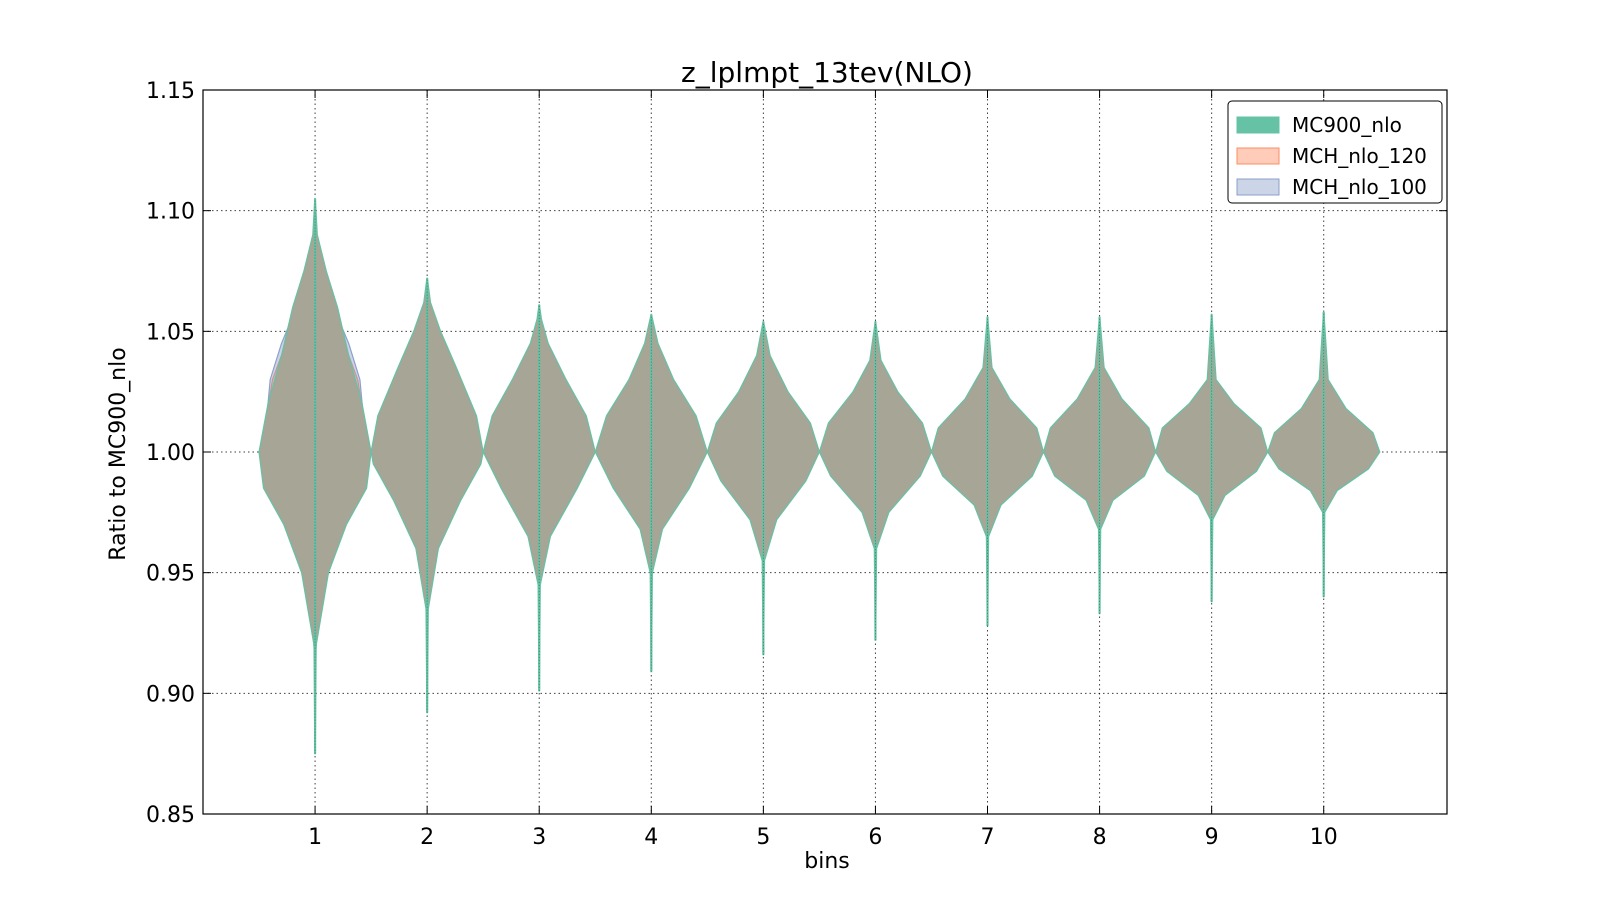  I want to click on y-tick-label: 1.00, so click(170, 453).